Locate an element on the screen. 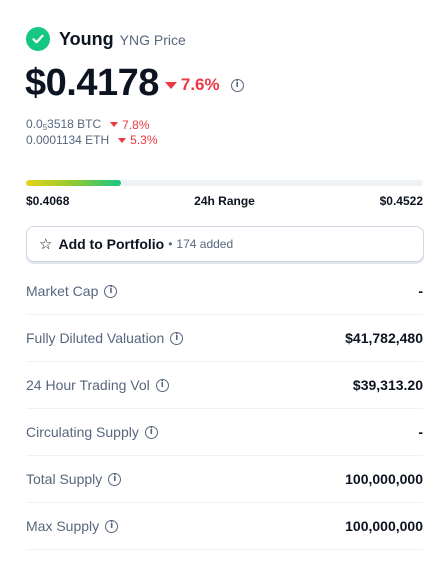 The image size is (447, 585). stat-label: 24 Hour Trading Vol is located at coordinates (88, 385).